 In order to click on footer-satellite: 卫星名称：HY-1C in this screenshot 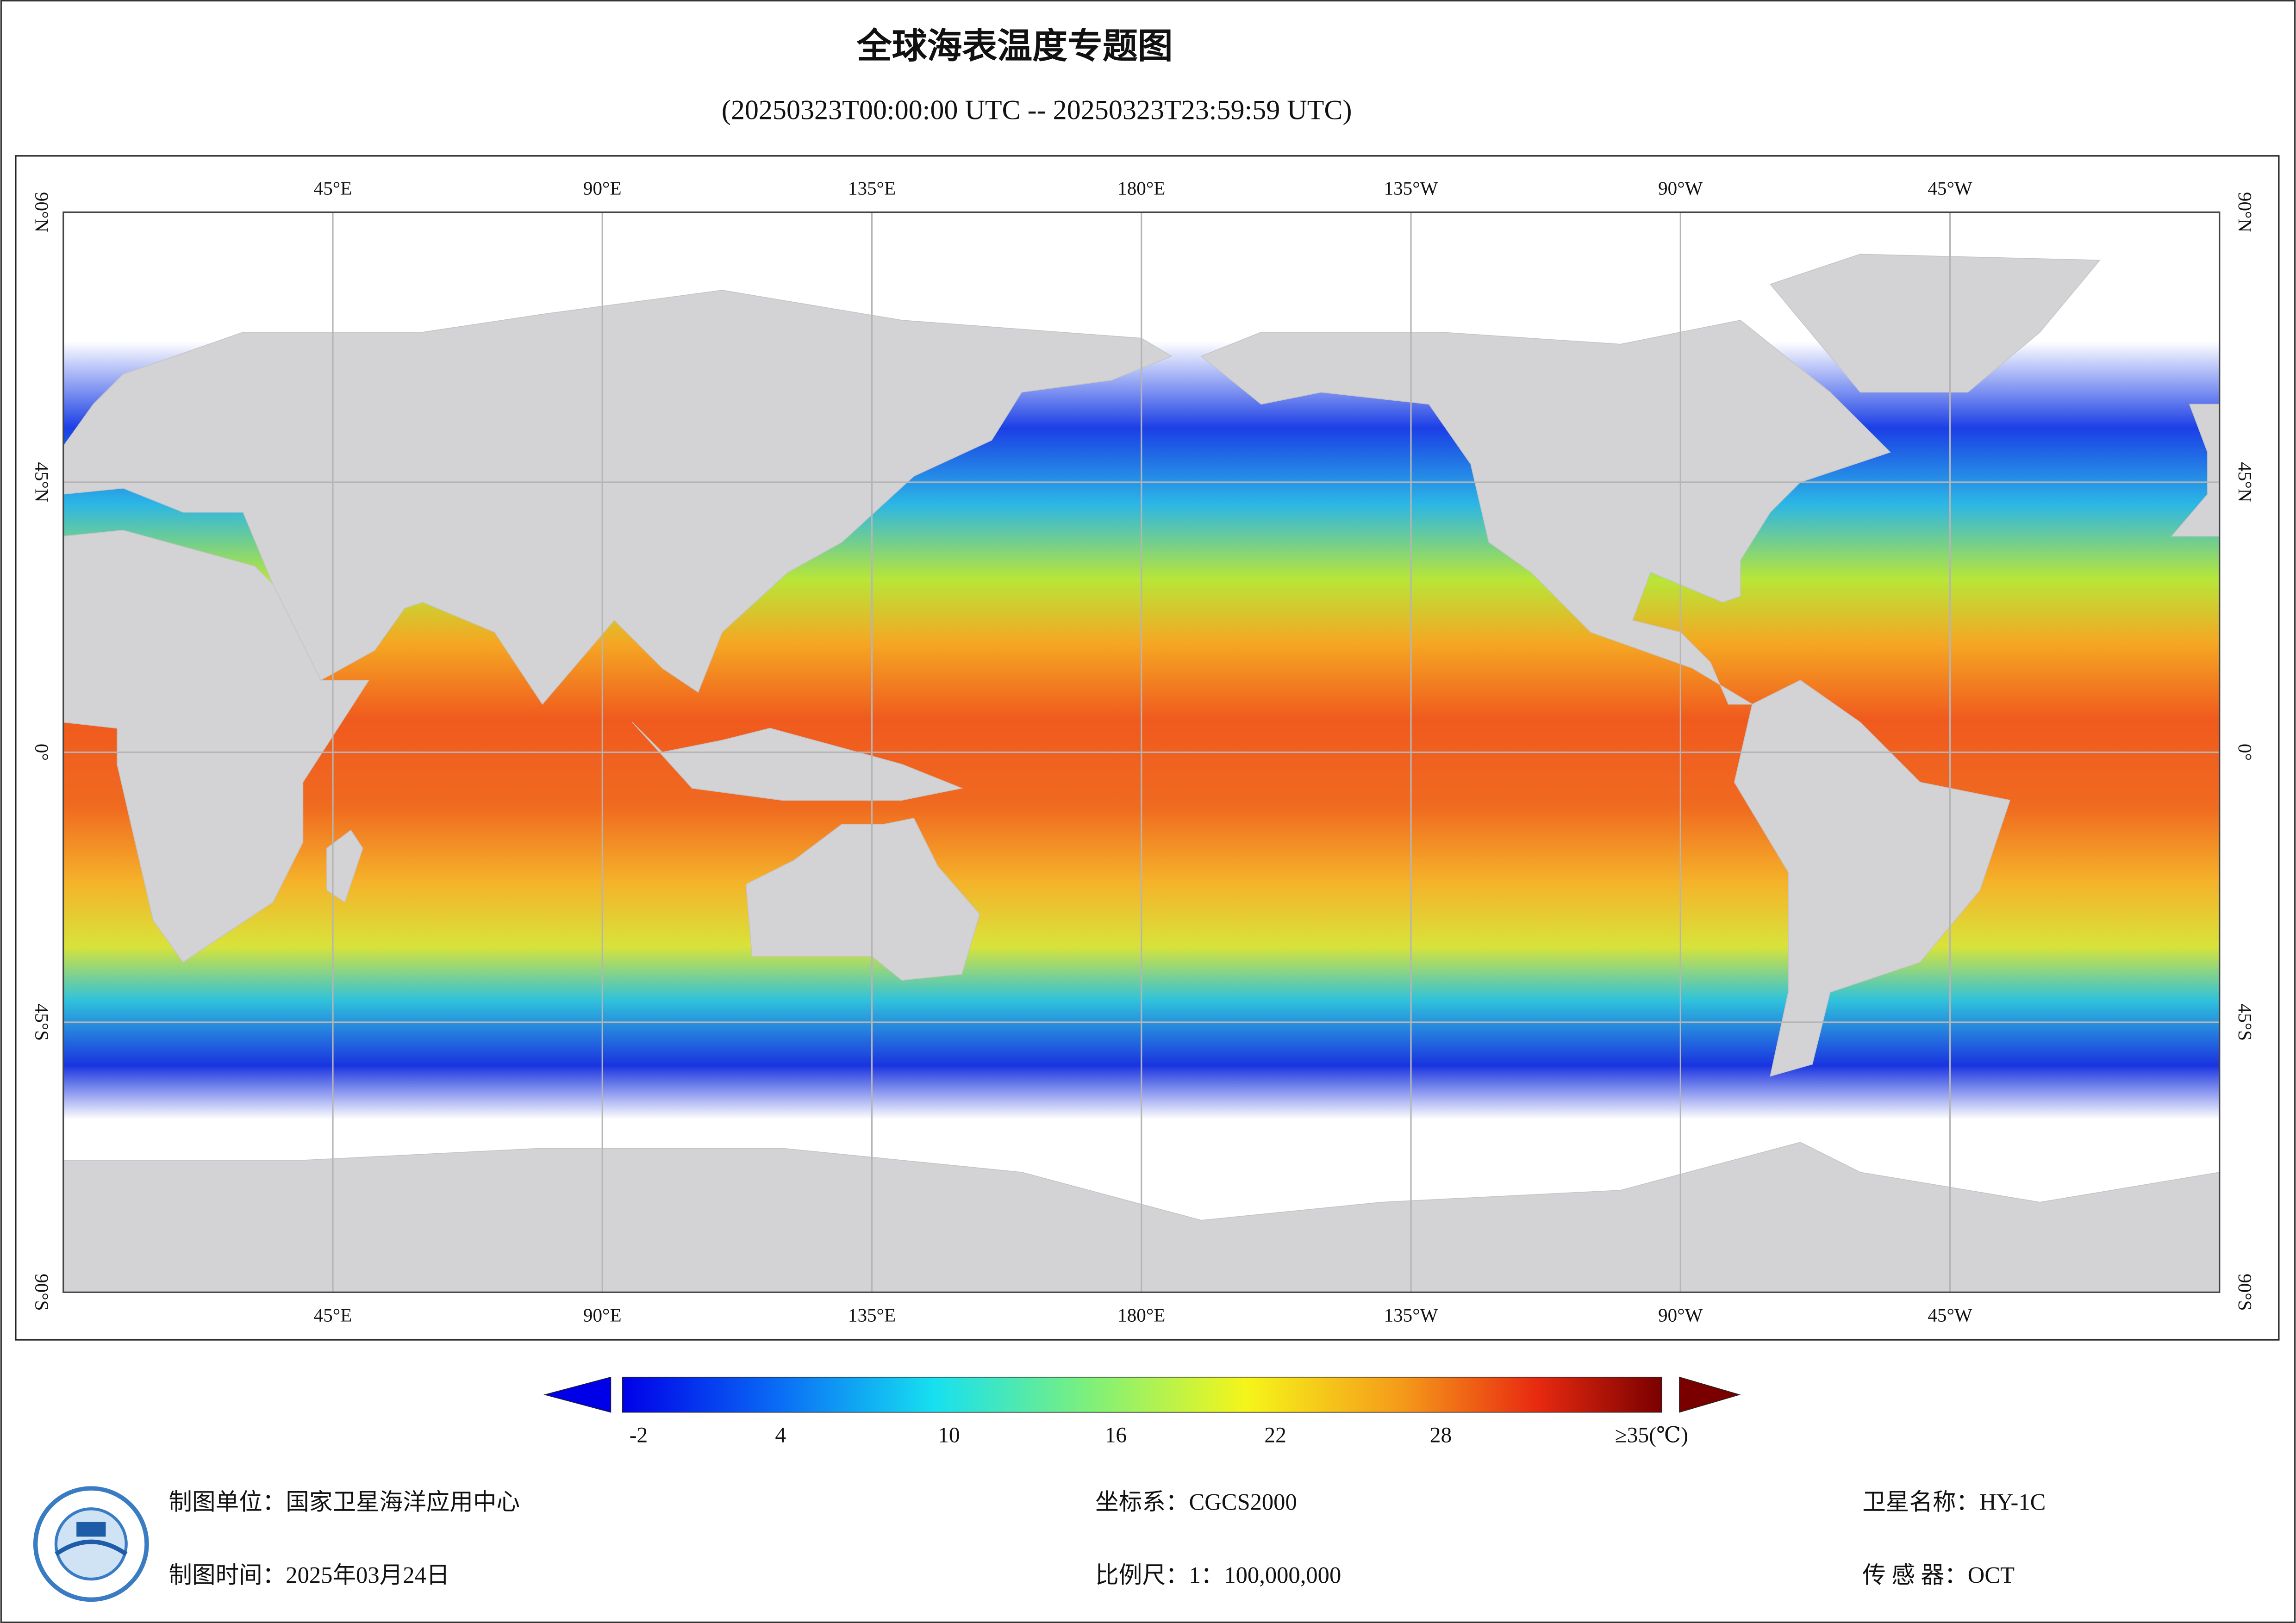, I will do `click(1954, 1502)`.